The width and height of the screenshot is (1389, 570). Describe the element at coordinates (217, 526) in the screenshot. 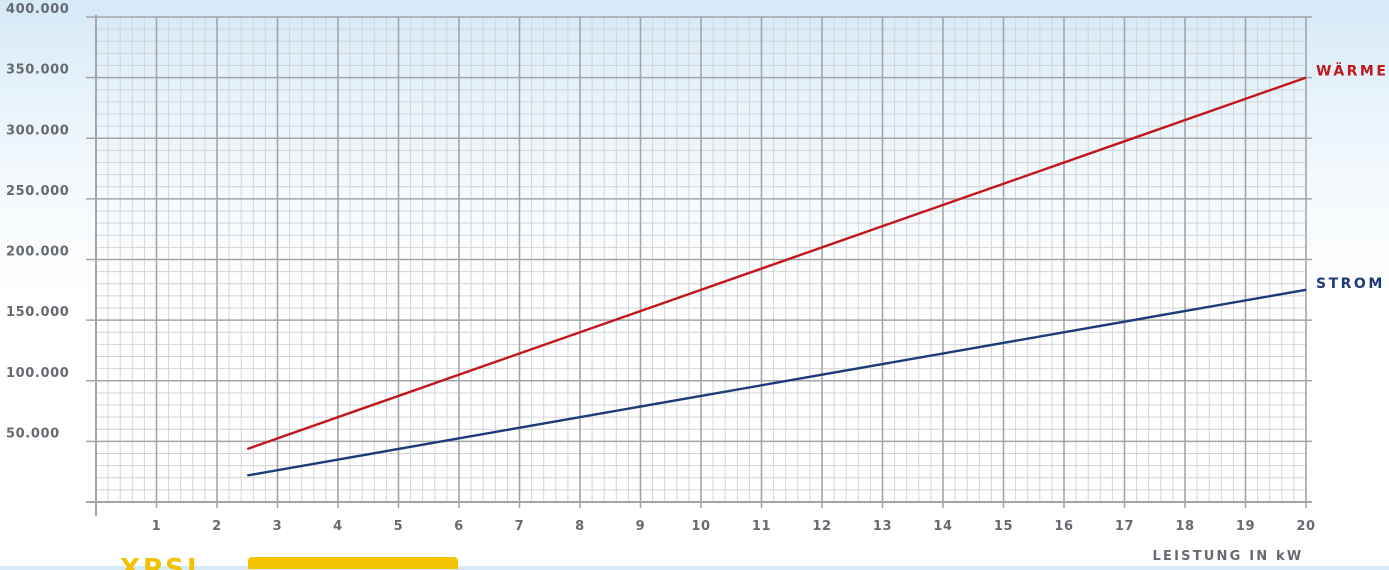

I see `x-tick-label: 2` at that location.